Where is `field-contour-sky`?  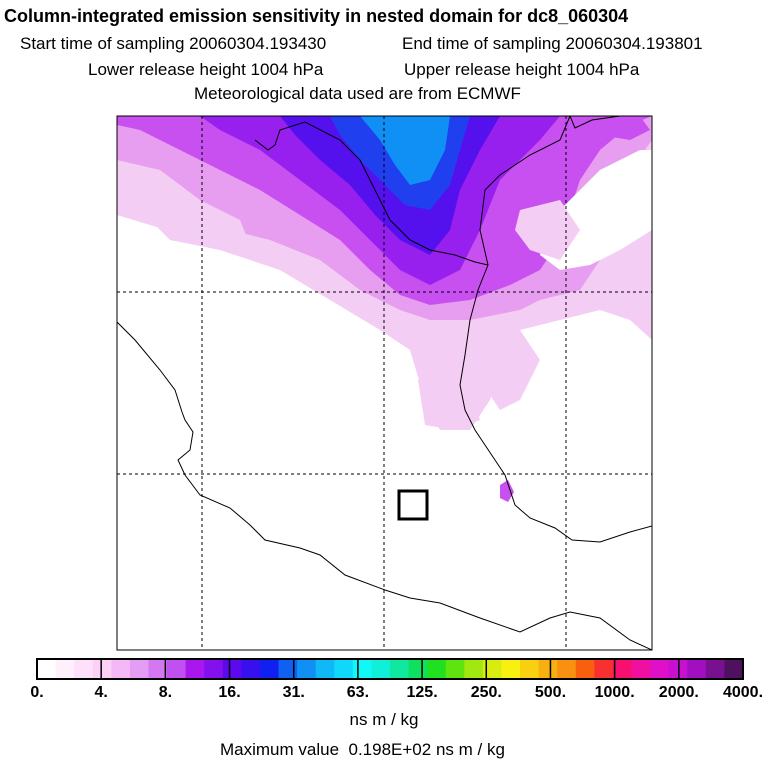 field-contour-sky is located at coordinates (405, 150).